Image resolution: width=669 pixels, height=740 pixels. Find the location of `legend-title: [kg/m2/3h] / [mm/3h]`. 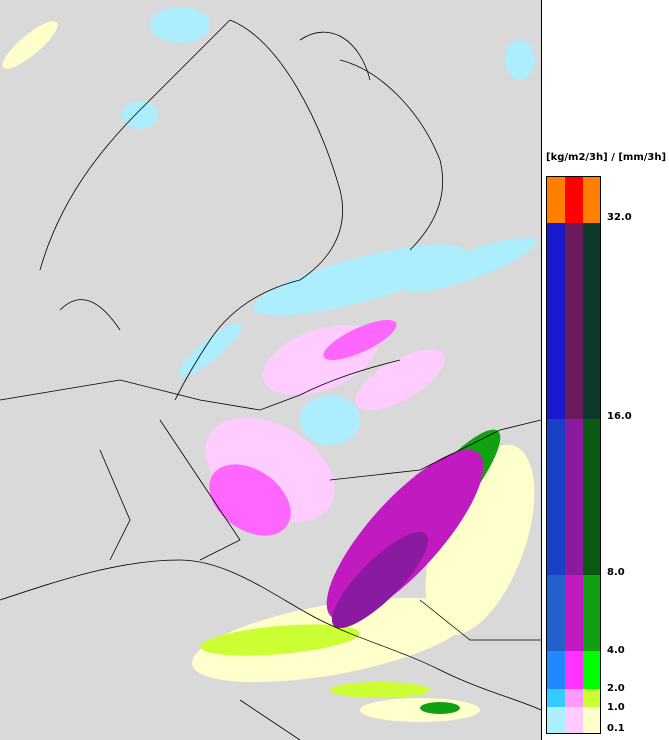

legend-title: [kg/m2/3h] / [mm/3h] is located at coordinates (606, 157).